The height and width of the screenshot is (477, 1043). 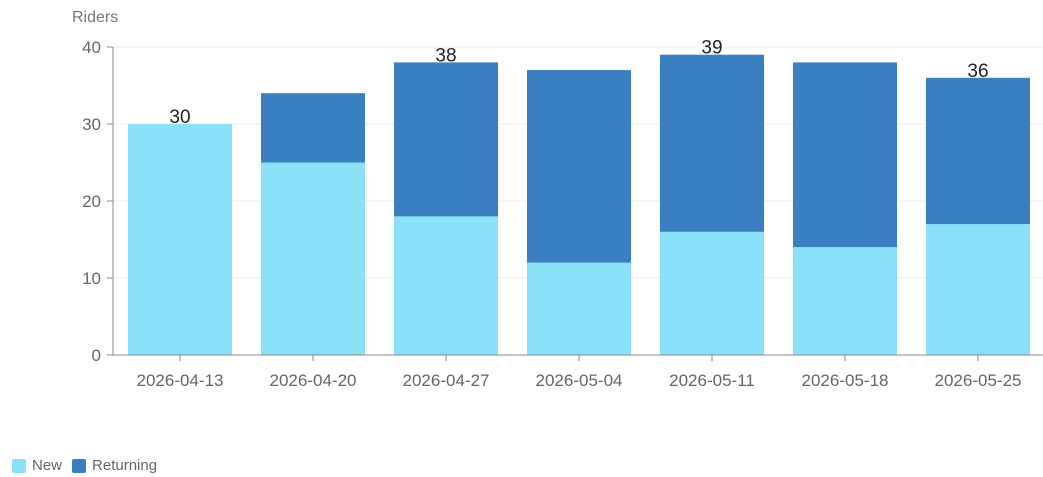 I want to click on legend: New Returning, so click(x=89, y=465).